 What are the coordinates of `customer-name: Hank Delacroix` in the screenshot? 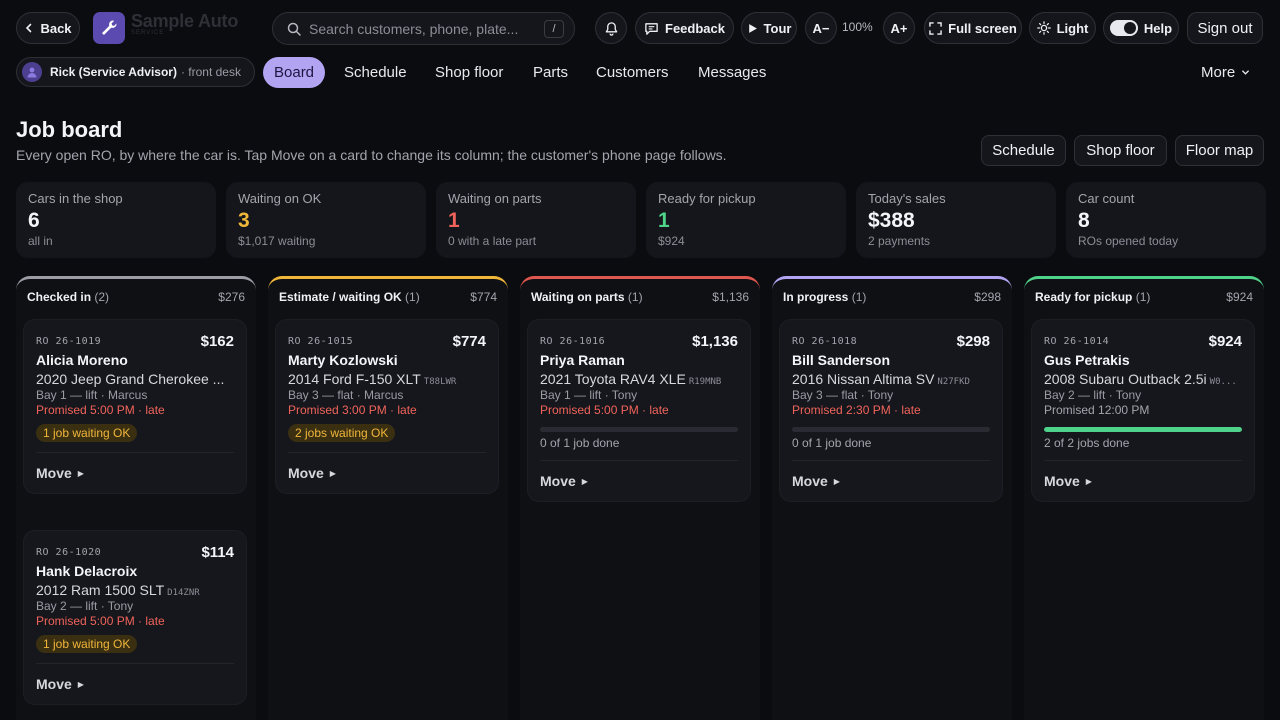 It's located at (87, 571).